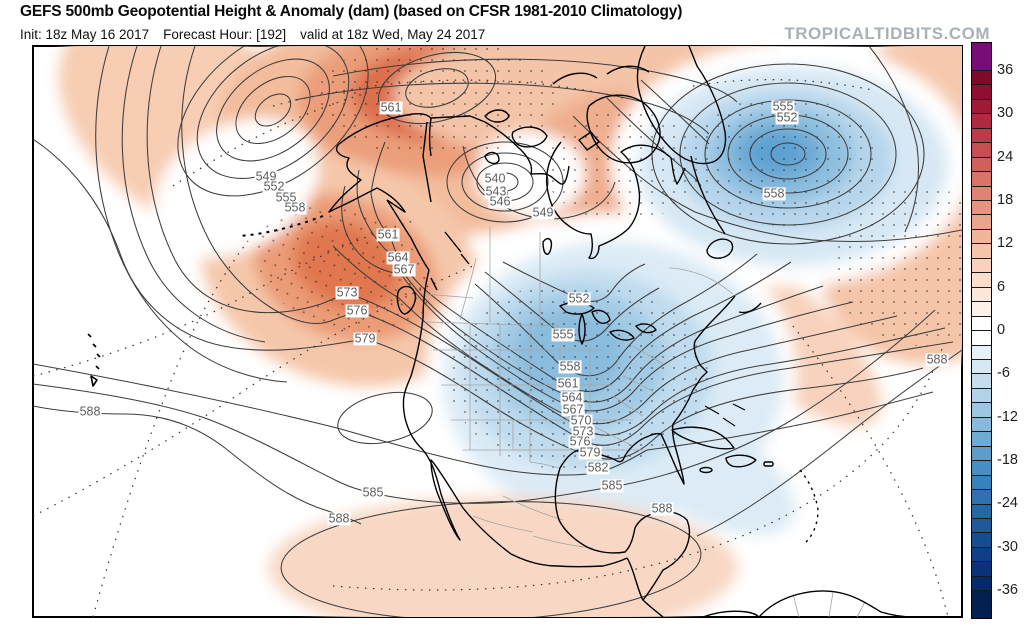  Describe the element at coordinates (1007, 503) in the screenshot. I see `colorbar-tick-label: -24` at that location.